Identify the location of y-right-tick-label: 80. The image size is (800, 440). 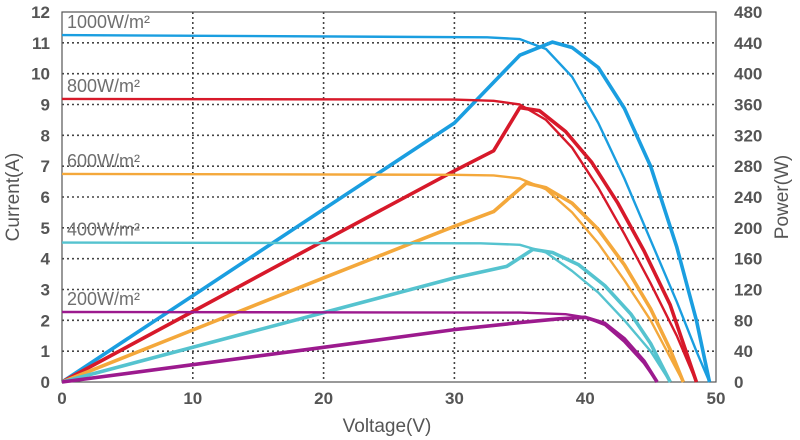
(743, 320).